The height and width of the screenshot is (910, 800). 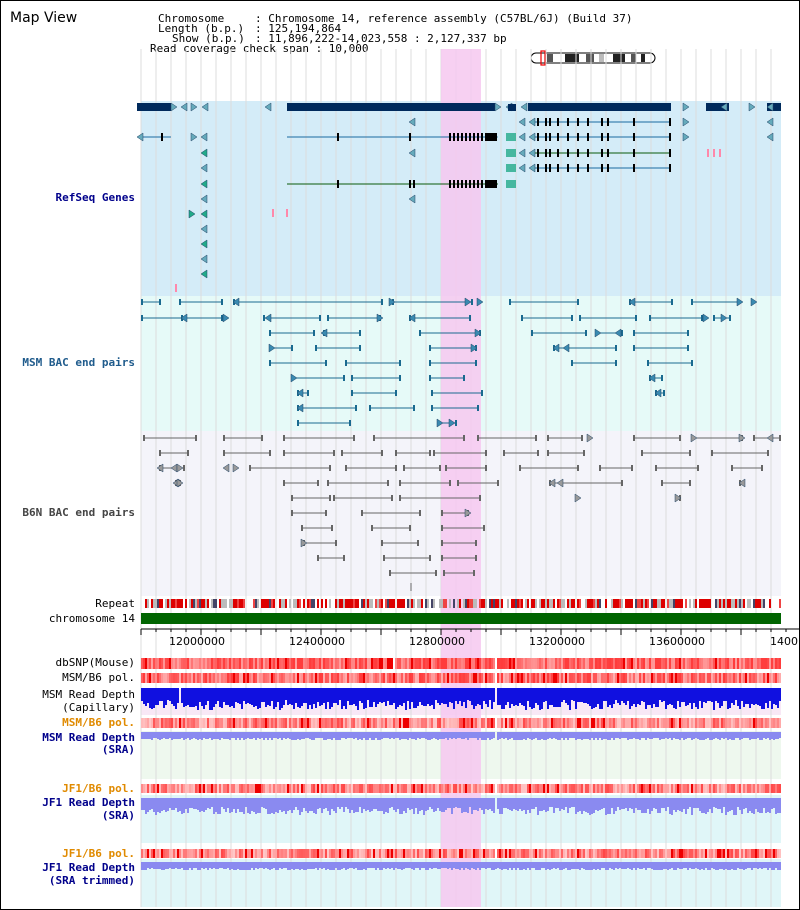 I want to click on refseq-gene, so click(x=601, y=153).